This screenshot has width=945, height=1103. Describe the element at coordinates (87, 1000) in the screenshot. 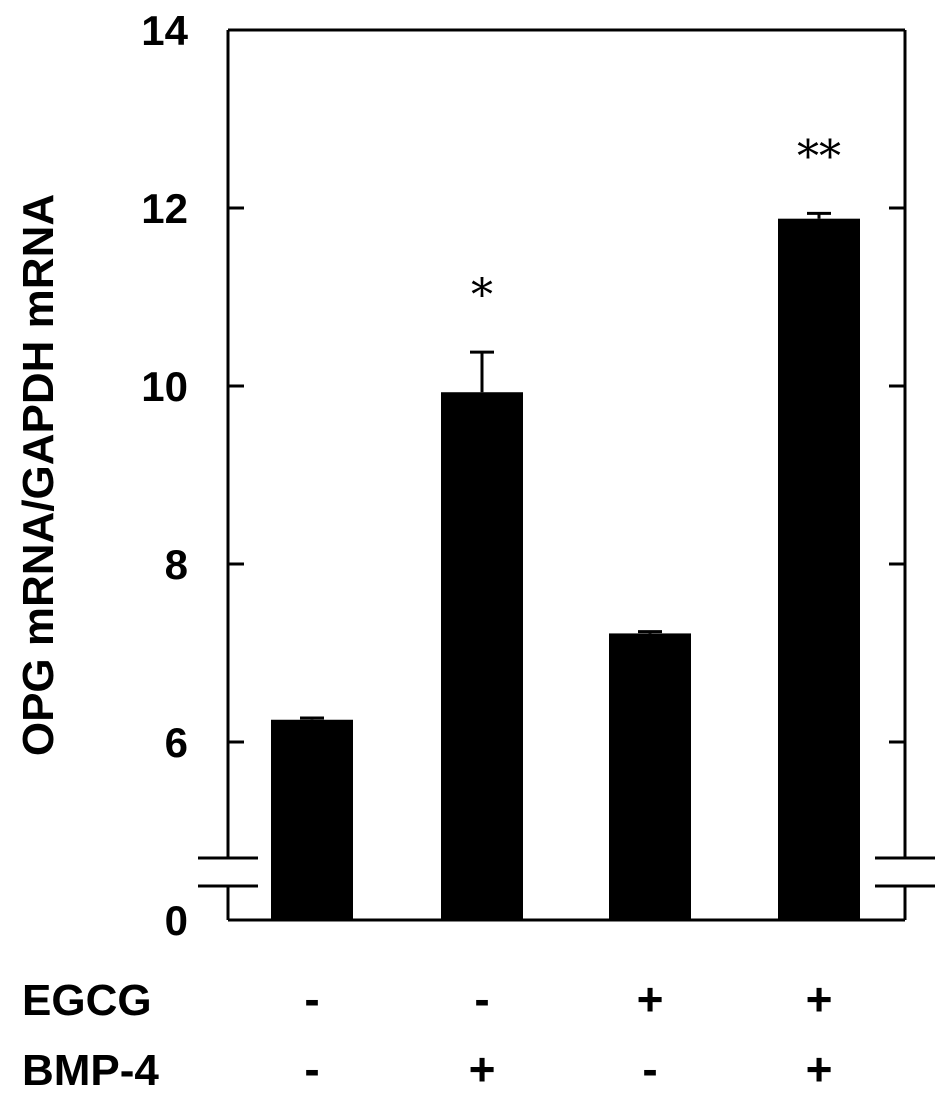

I see `condition-label-egcg: EGCG` at that location.